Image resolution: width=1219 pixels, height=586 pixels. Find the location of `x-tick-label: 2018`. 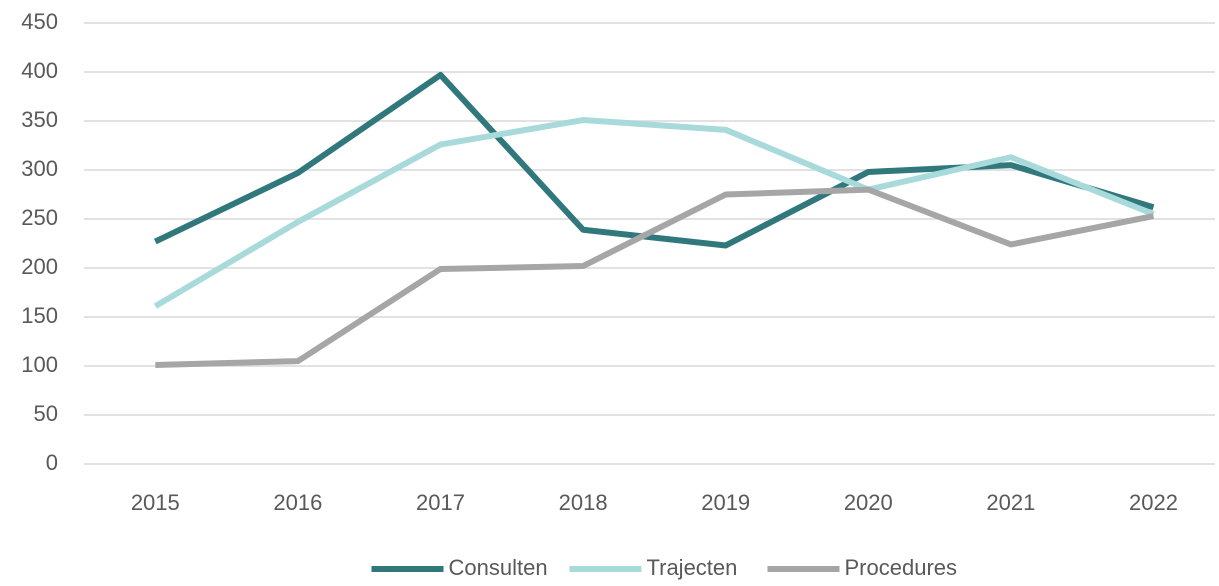

x-tick-label: 2018 is located at coordinates (583, 502).